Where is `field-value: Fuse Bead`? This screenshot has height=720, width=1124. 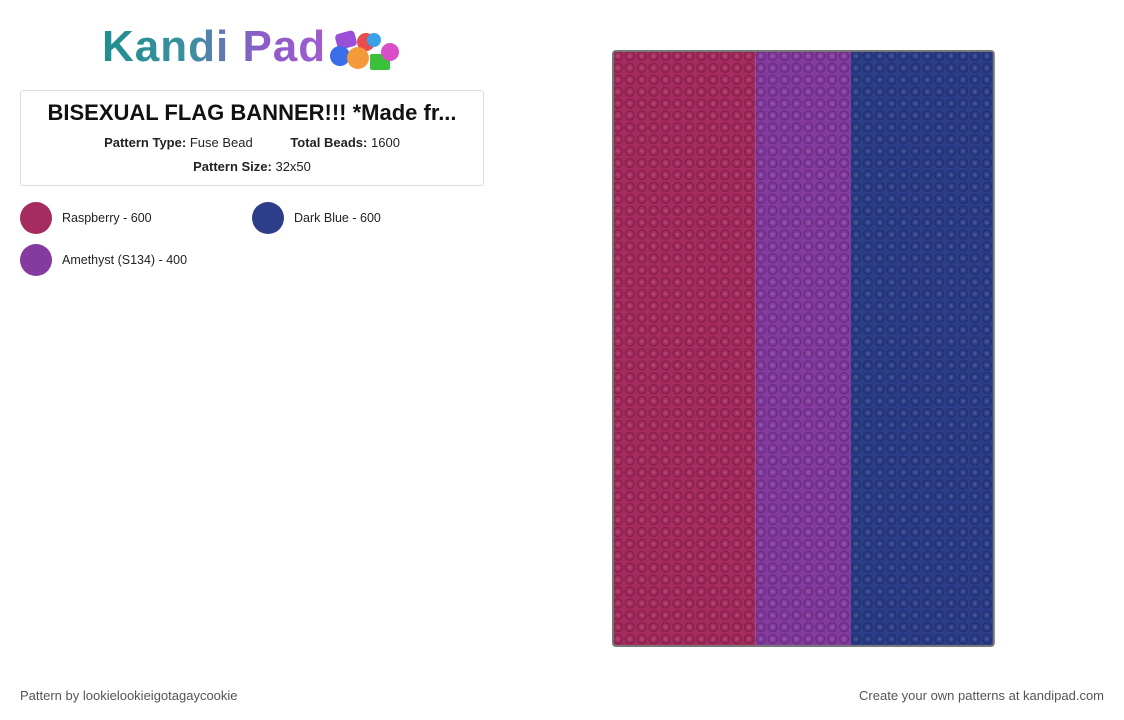 field-value: Fuse Bead is located at coordinates (221, 142).